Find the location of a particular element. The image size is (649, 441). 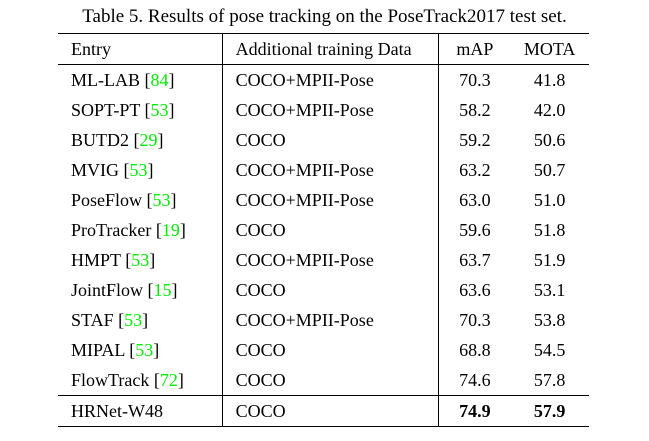

cell-entry: MVIG [53] is located at coordinates (140, 170).